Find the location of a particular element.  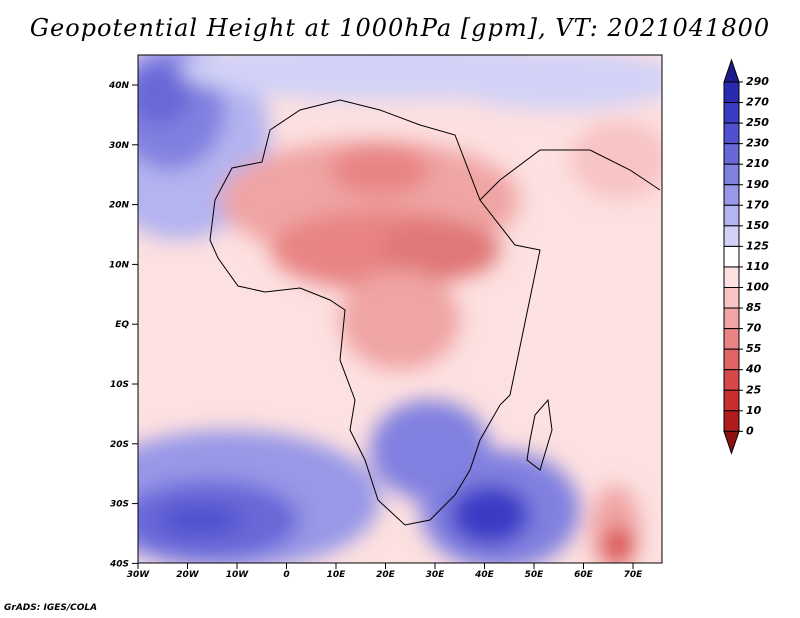

latitude-axis: 40N 30N 20N 10N EQ 10S 20S 30S 40S is located at coordinates (123, 325).